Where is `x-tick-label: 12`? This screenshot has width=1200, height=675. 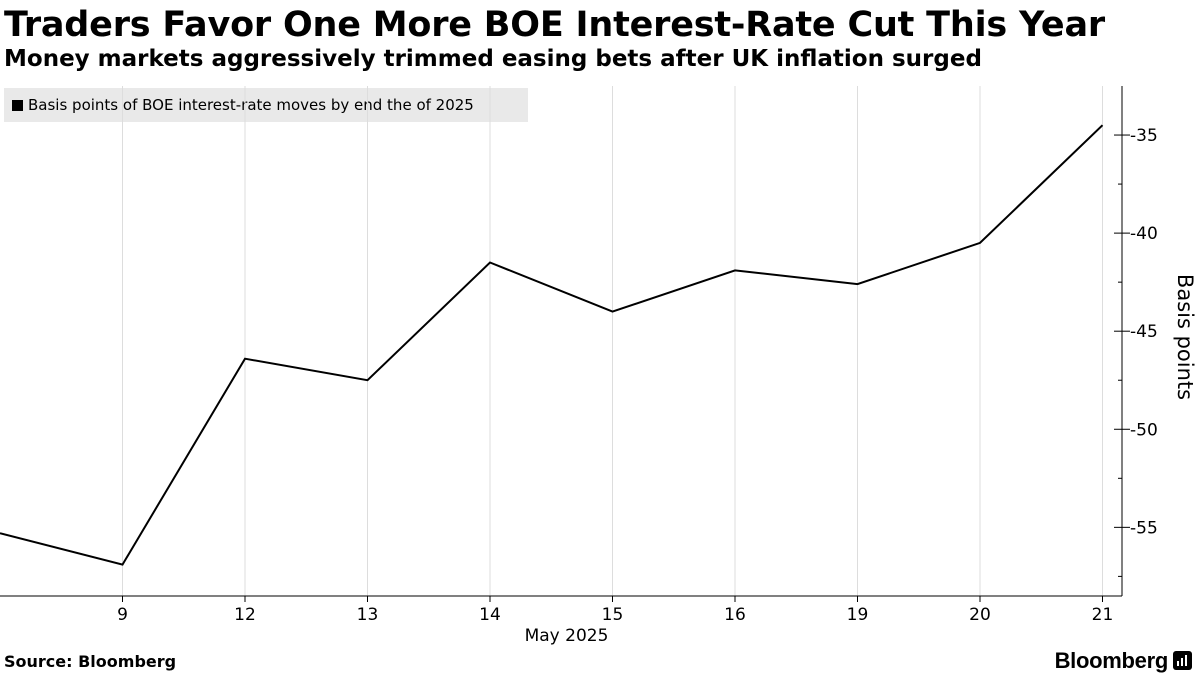
x-tick-label: 12 is located at coordinates (245, 615).